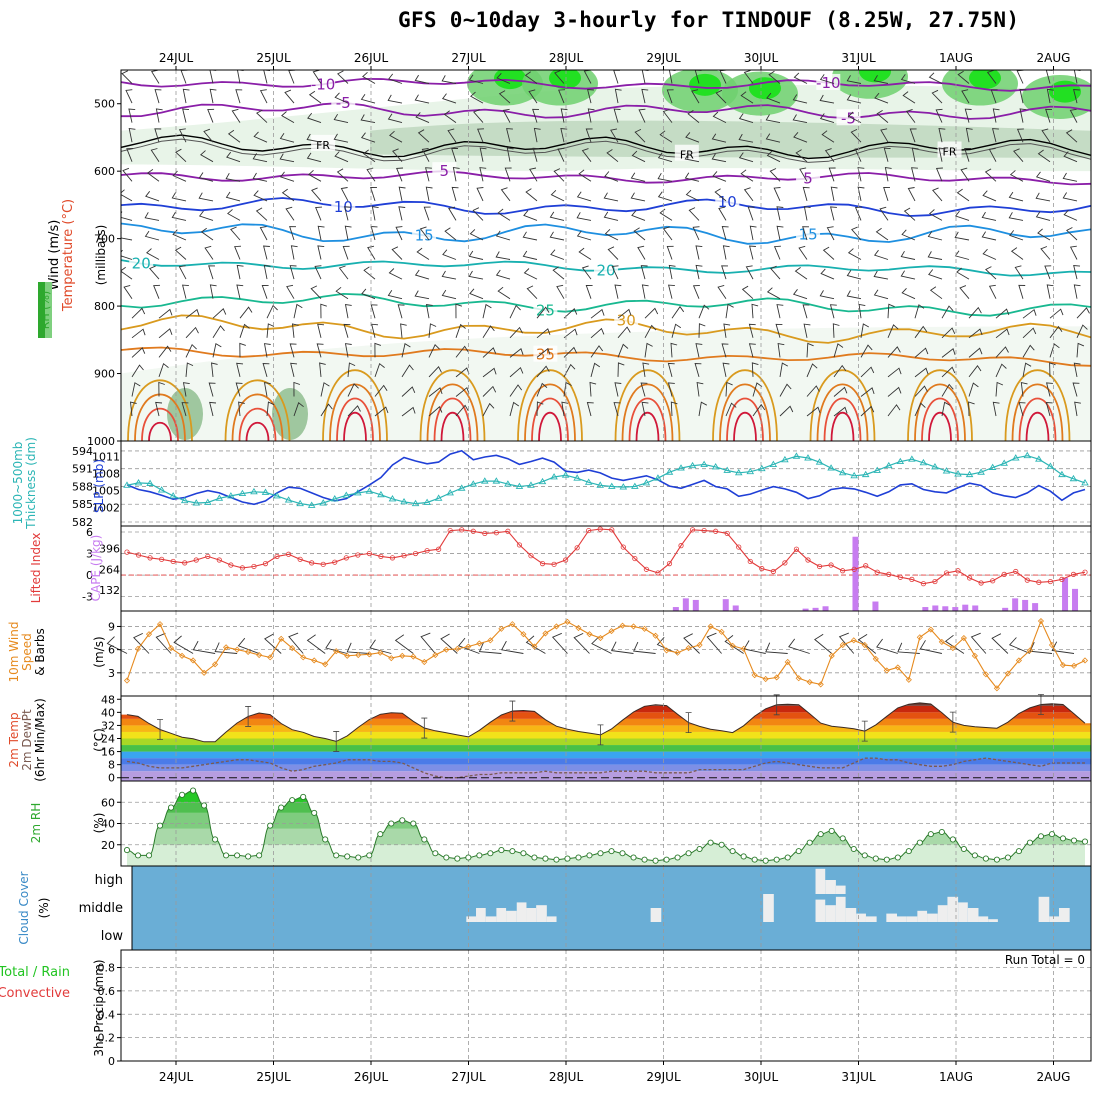 The image size is (1100, 1100). What do you see at coordinates (695, 605) in the screenshot?
I see `cape-bar` at bounding box center [695, 605].